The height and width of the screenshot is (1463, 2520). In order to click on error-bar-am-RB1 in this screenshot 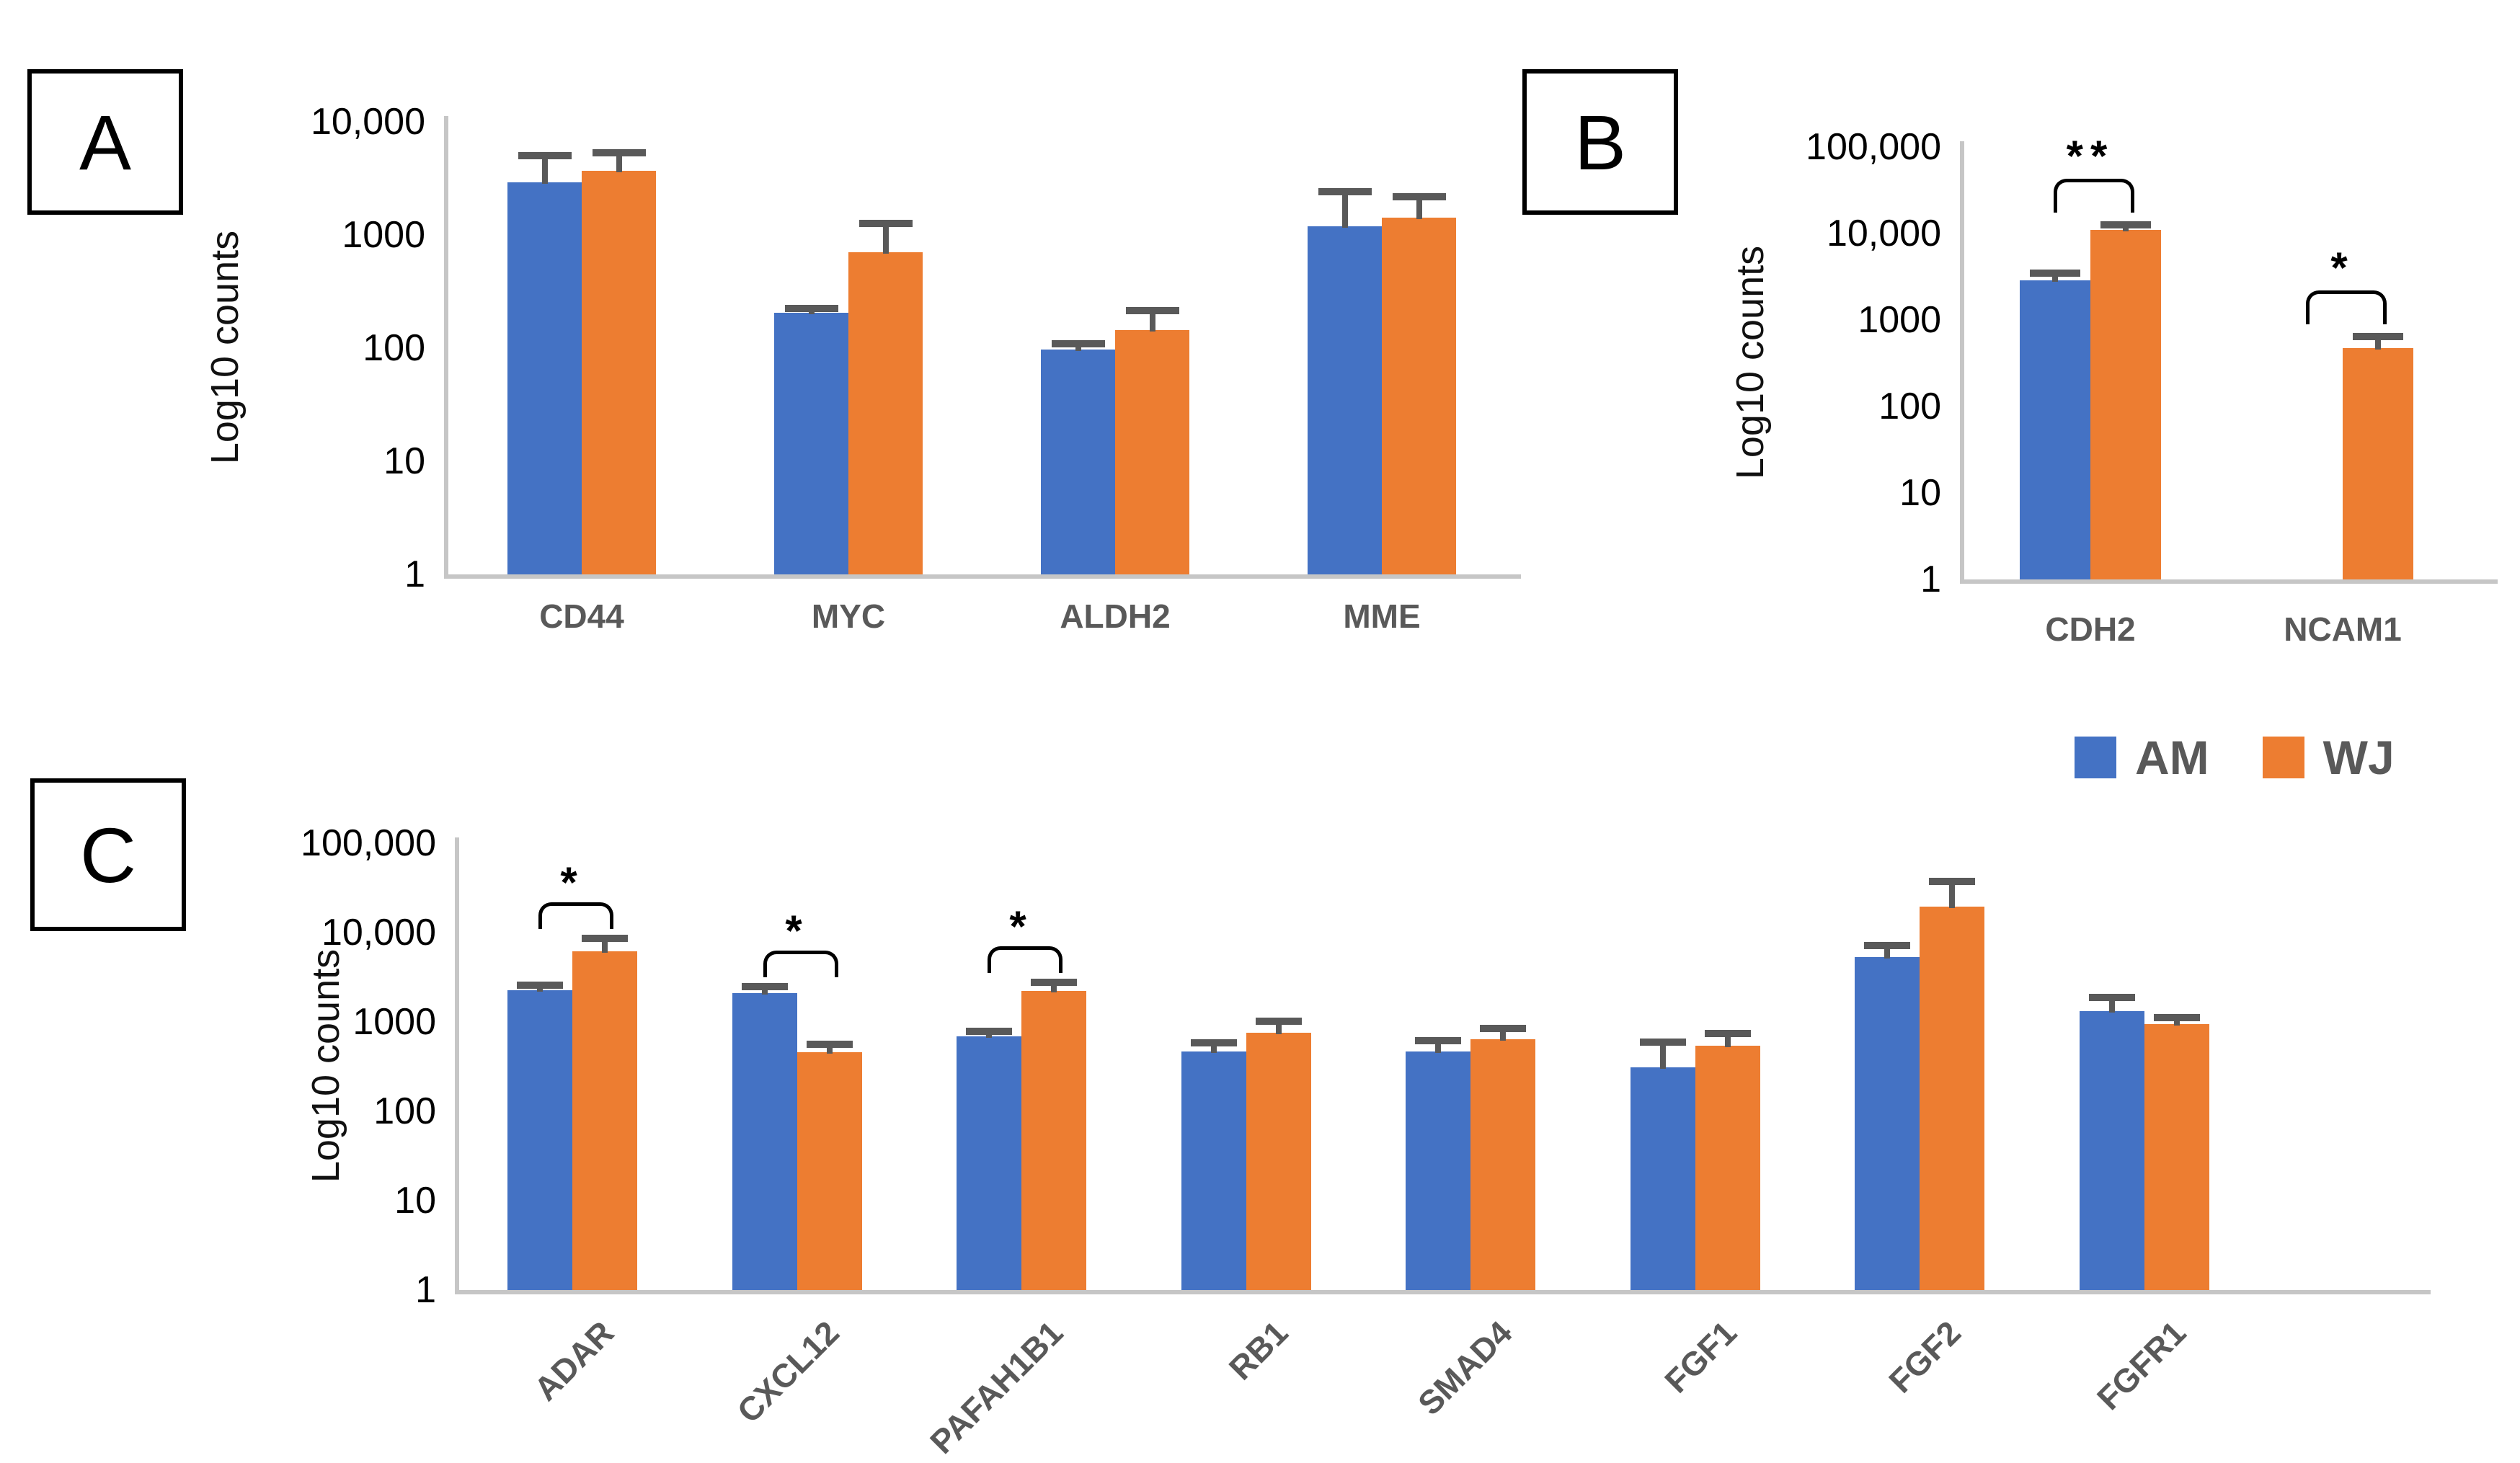, I will do `click(1214, 1048)`.